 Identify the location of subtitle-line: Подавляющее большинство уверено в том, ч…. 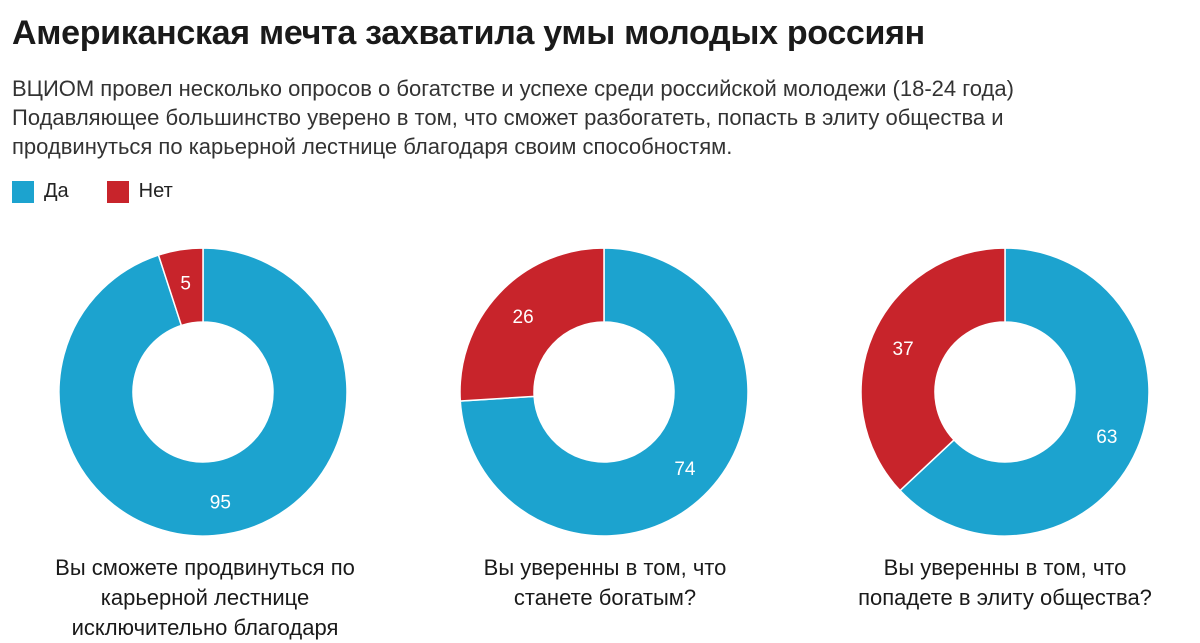
(508, 117).